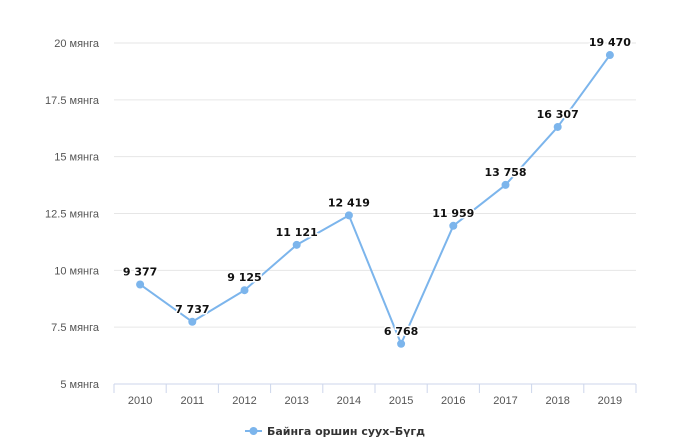  What do you see at coordinates (77, 44) in the screenshot?
I see `y-tick-label: 20 мянга` at bounding box center [77, 44].